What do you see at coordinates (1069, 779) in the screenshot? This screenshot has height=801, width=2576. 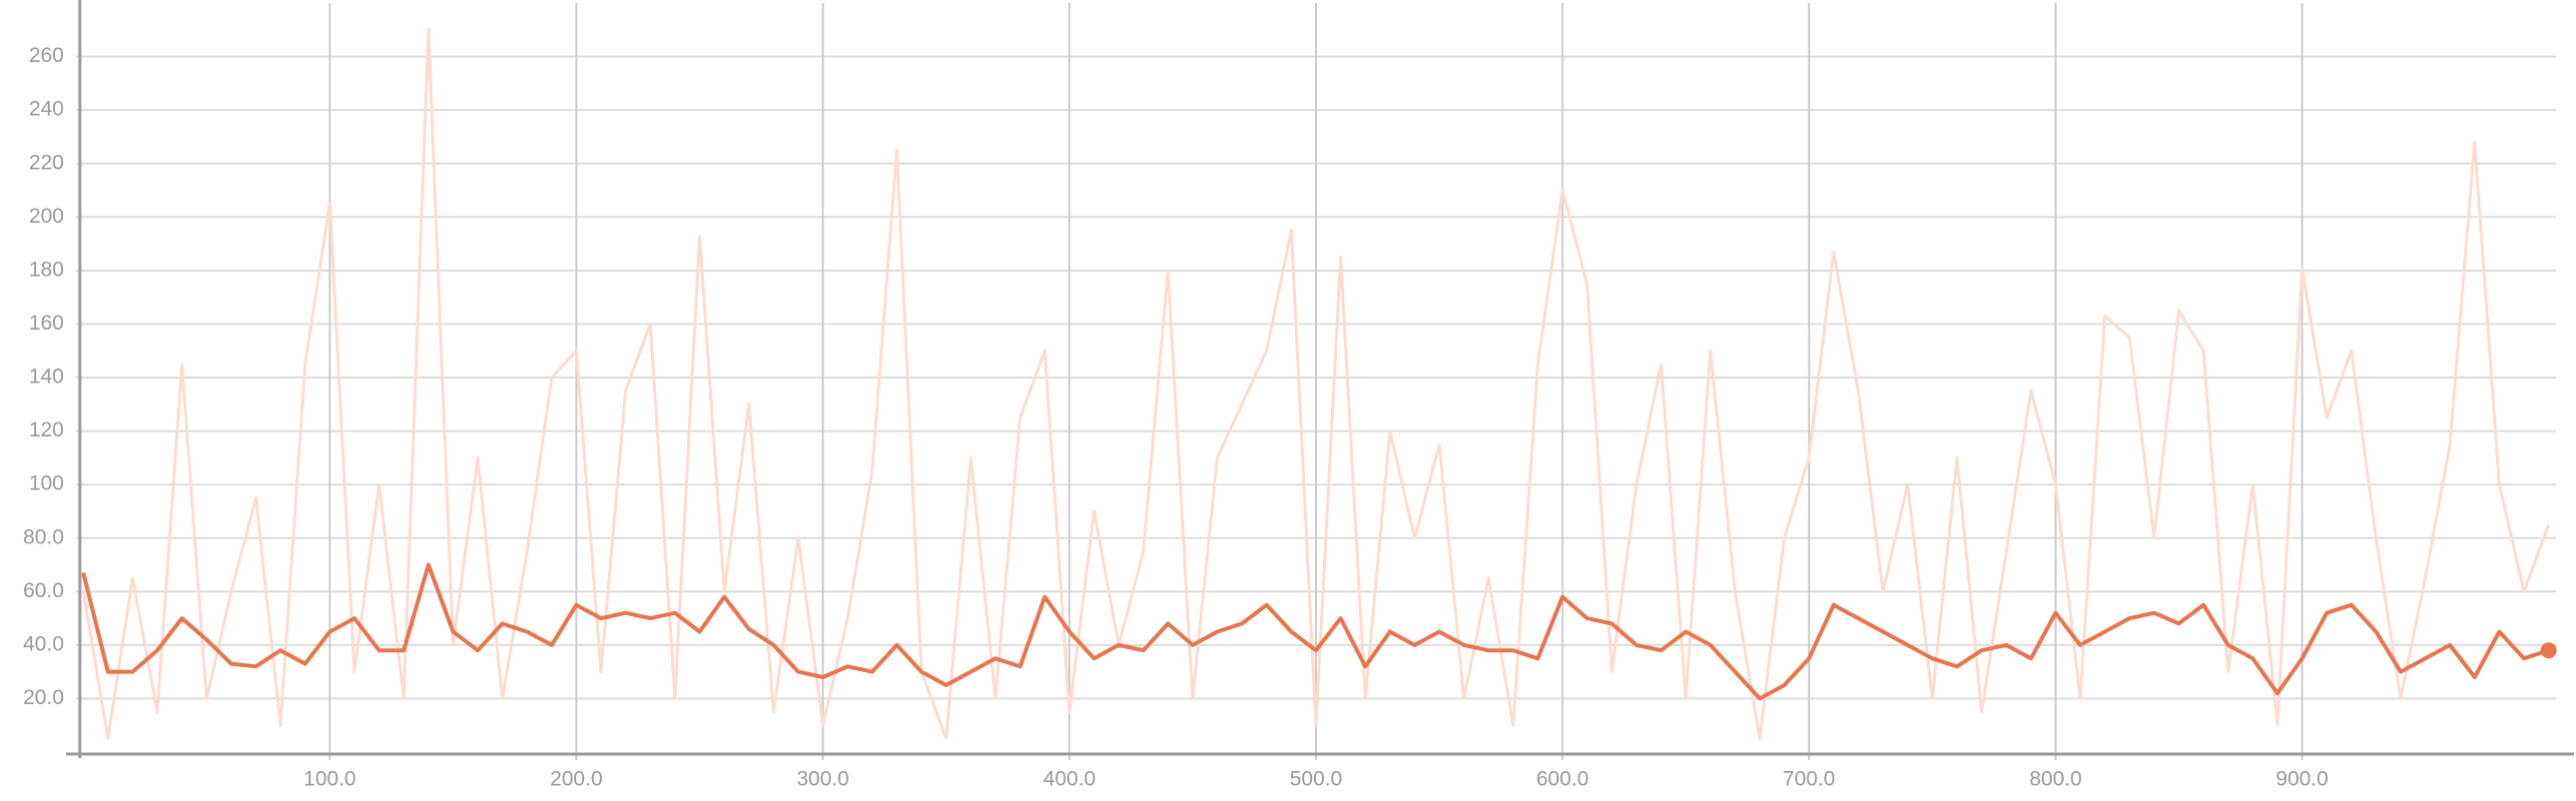 I see `x-tick-label: 400.0` at bounding box center [1069, 779].